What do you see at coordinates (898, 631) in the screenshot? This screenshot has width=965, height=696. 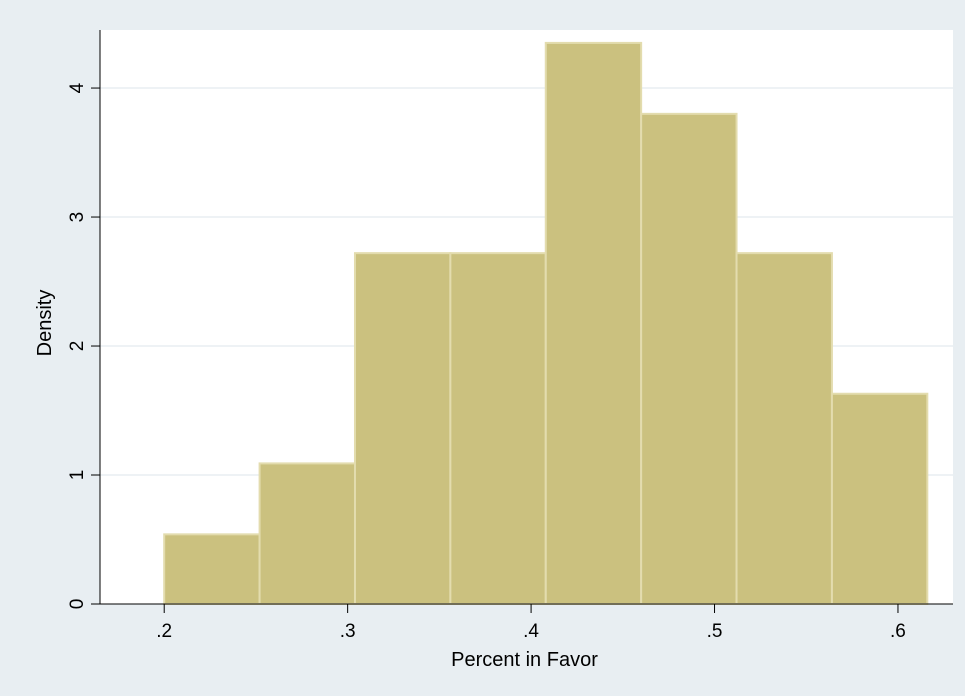 I see `x-tick-label: .6` at bounding box center [898, 631].